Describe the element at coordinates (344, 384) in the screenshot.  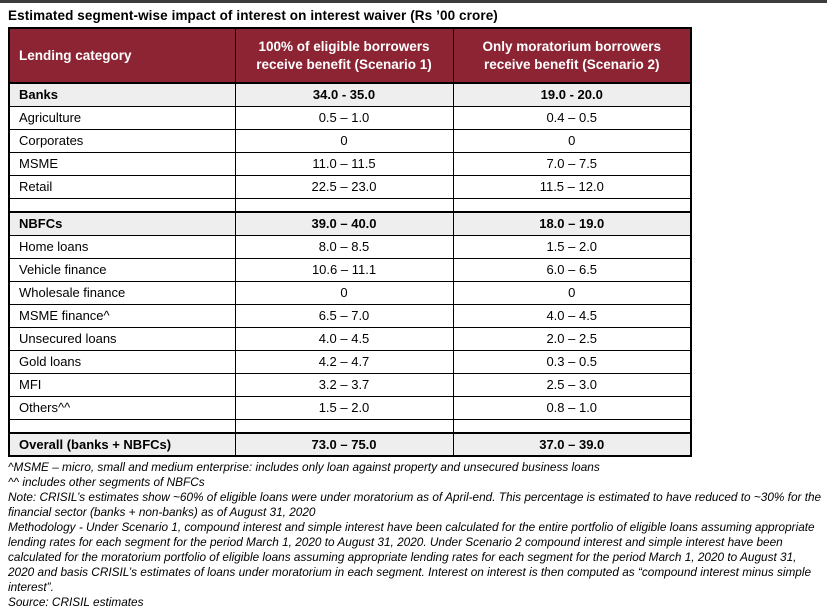
I see `cell-scenario-1: 3.2 – 3.7` at that location.